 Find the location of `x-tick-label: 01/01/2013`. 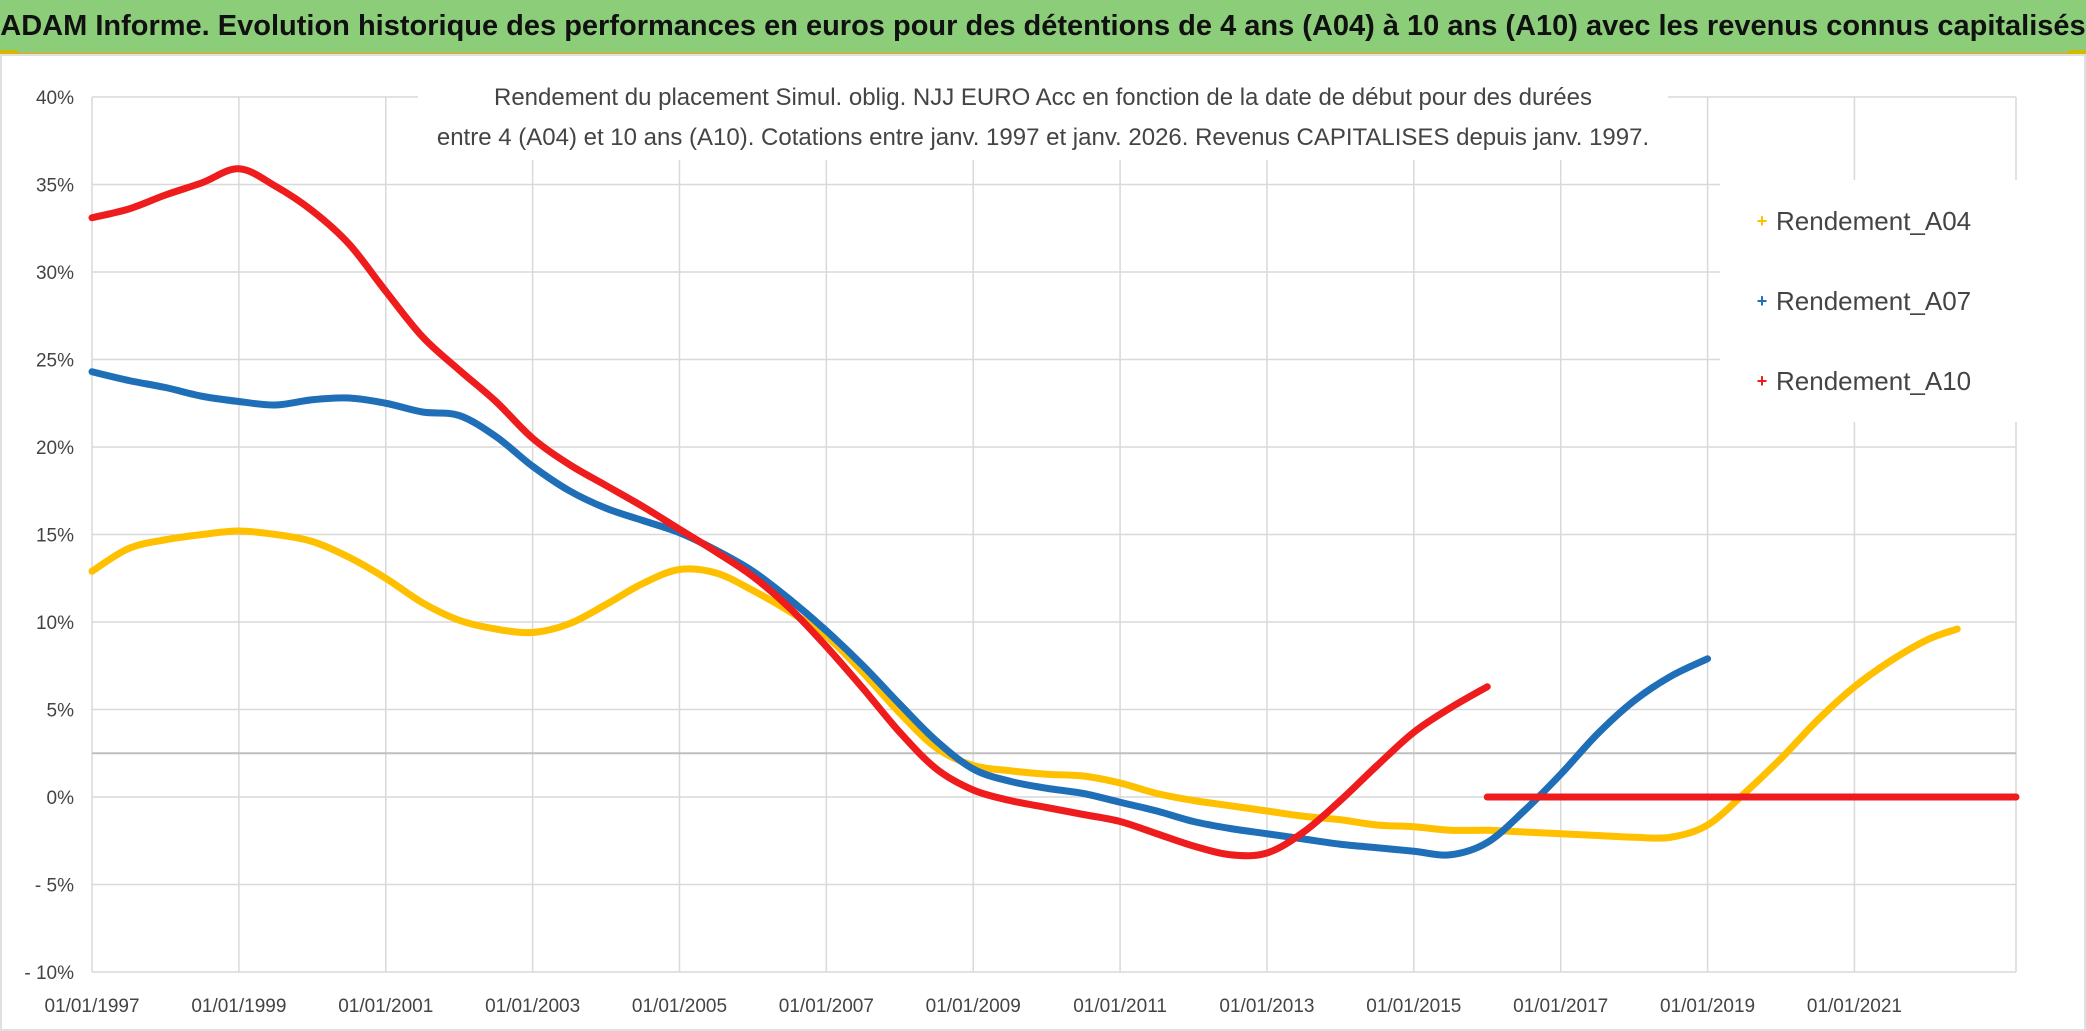

x-tick-label: 01/01/2013 is located at coordinates (1266, 1006).